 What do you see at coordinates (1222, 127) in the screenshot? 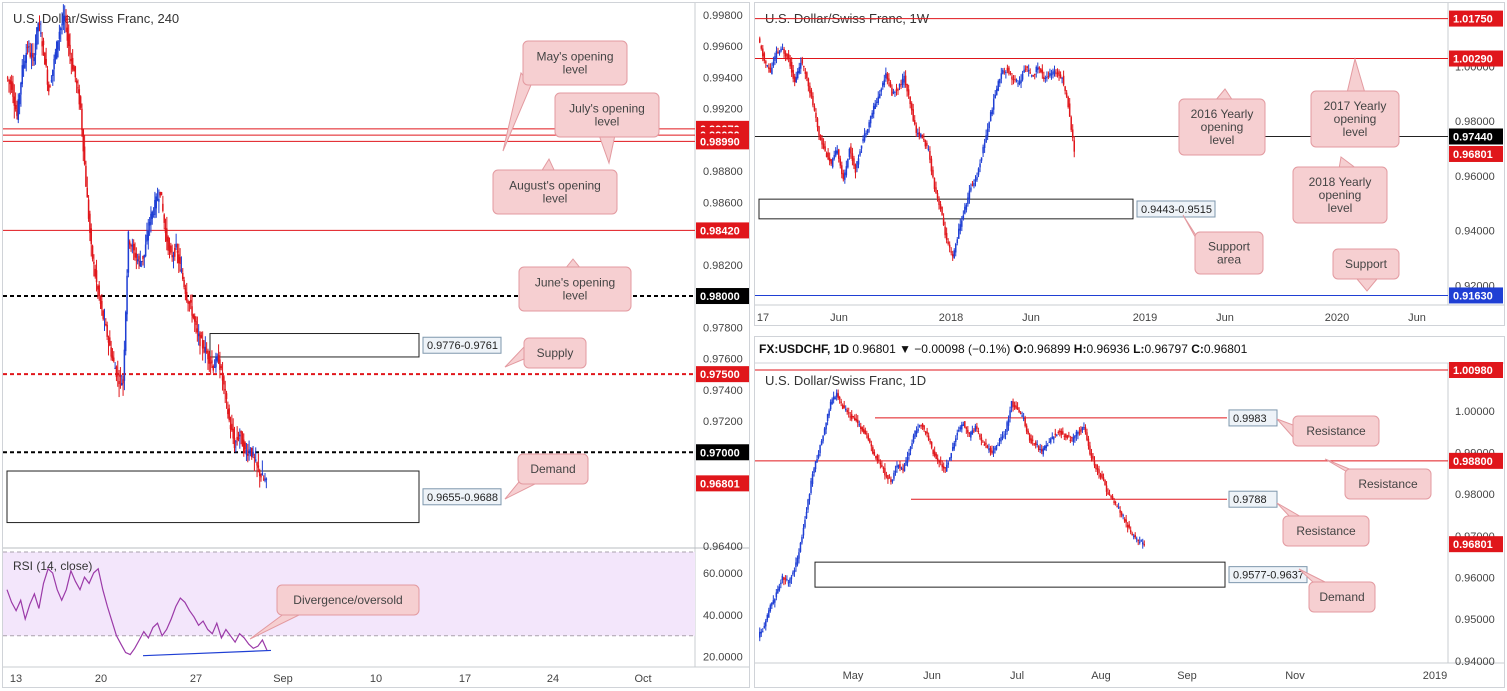
I see `w1-callout-2016-text: opening` at bounding box center [1222, 127].